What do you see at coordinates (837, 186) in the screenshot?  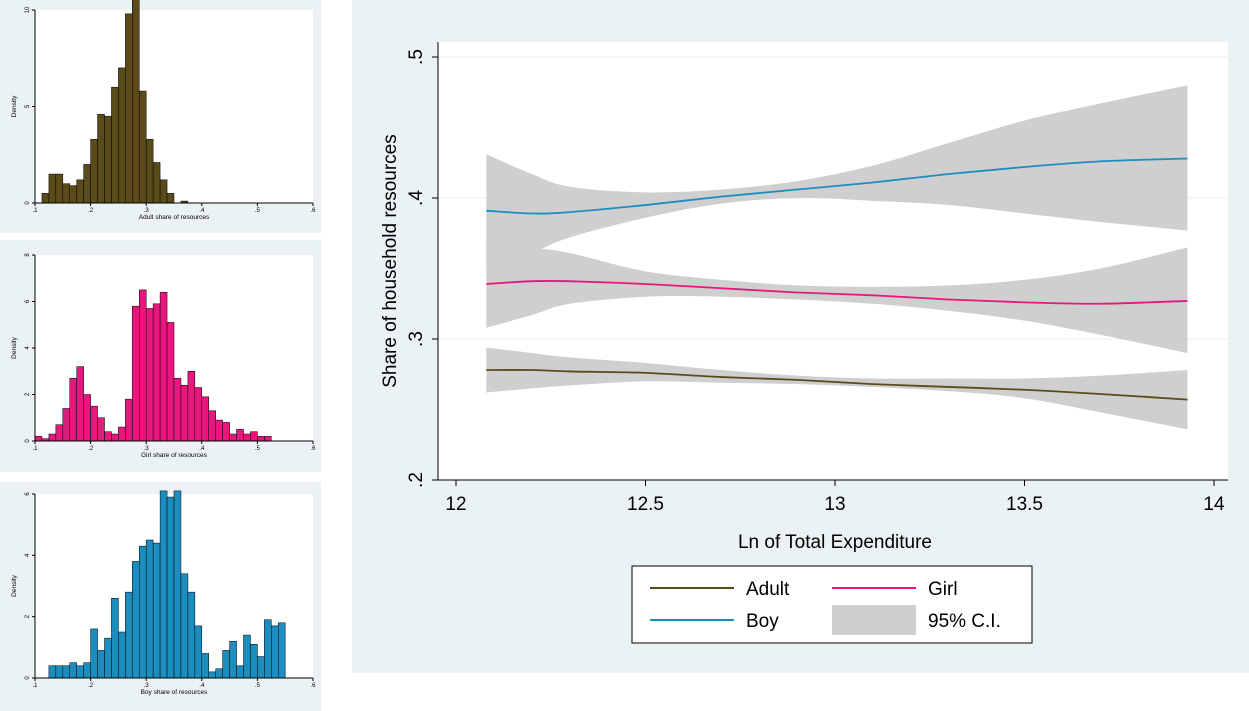 I see `series-line-boy` at bounding box center [837, 186].